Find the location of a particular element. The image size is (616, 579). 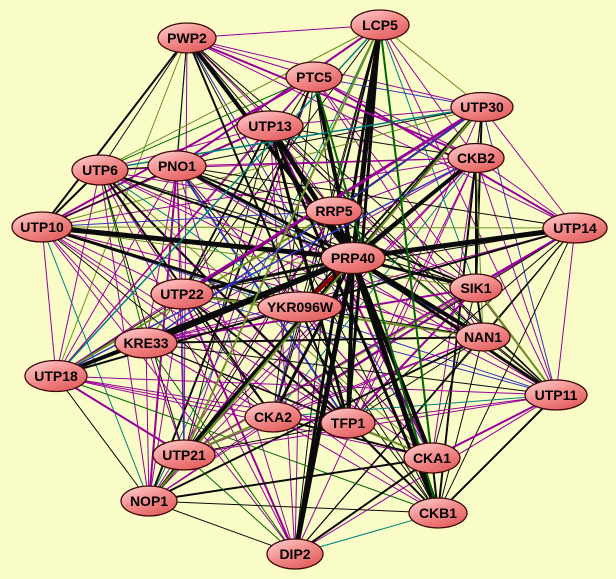

node-utp21: UTP21 is located at coordinates (184, 455).